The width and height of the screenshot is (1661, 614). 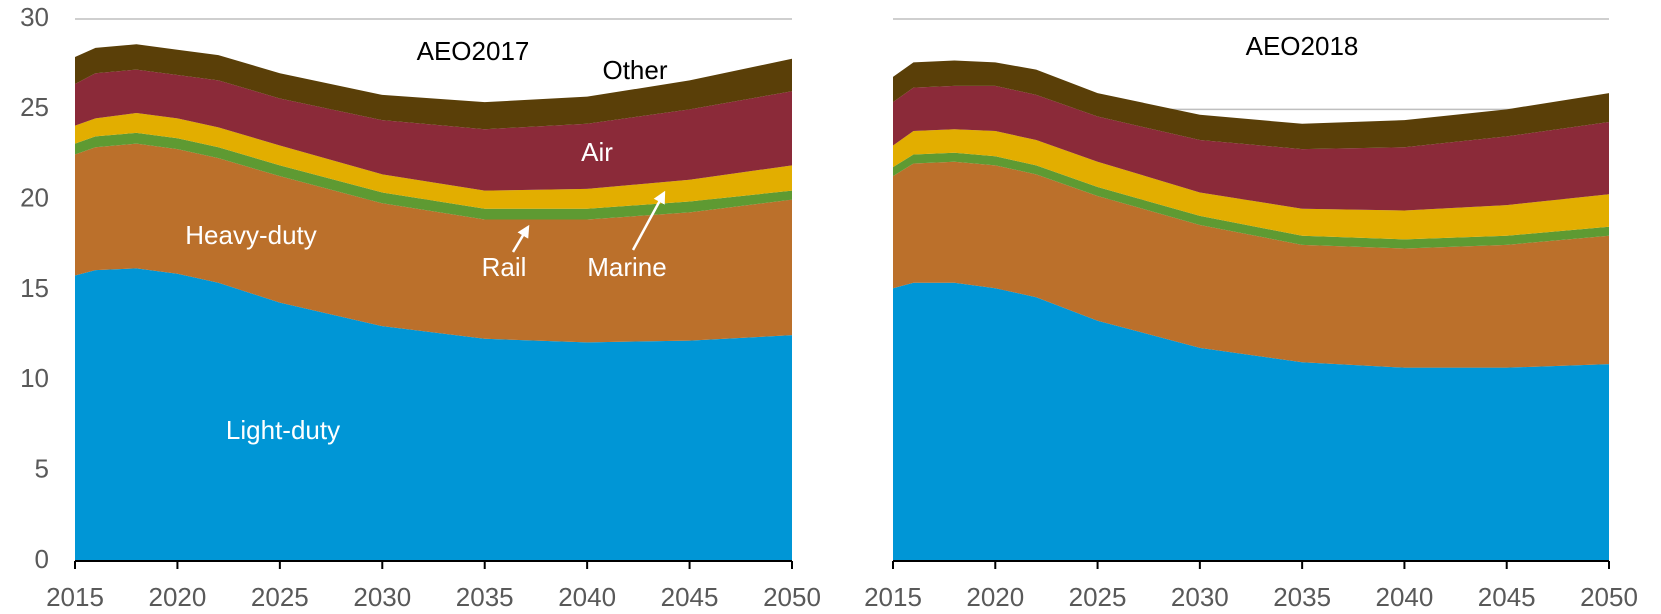 I want to click on series-label: Light-duty, so click(x=283, y=430).